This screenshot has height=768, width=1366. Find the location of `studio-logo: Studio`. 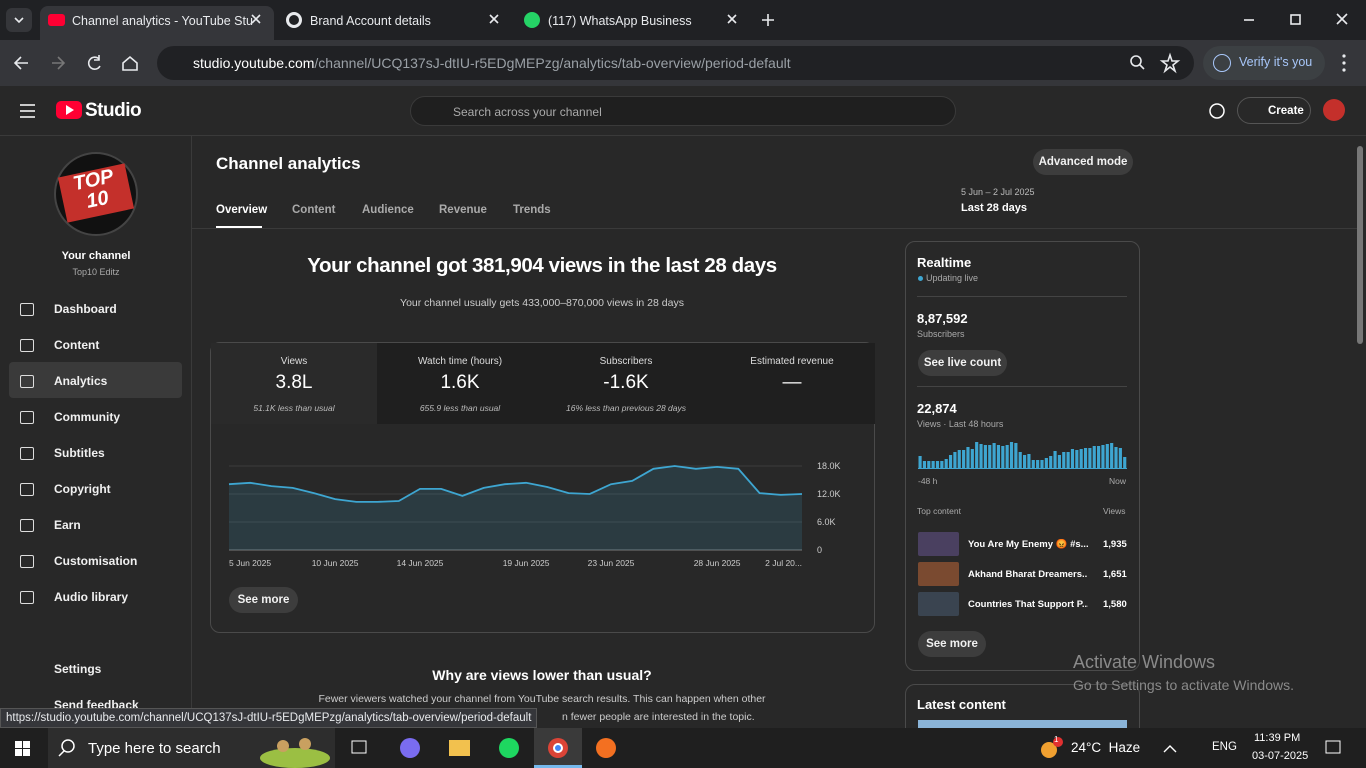

studio-logo: Studio is located at coordinates (113, 110).